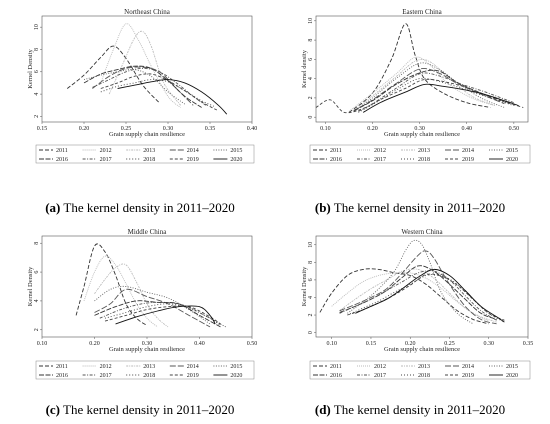  Describe the element at coordinates (30, 286) in the screenshot. I see `y-axis-label: Kernel Density` at that location.